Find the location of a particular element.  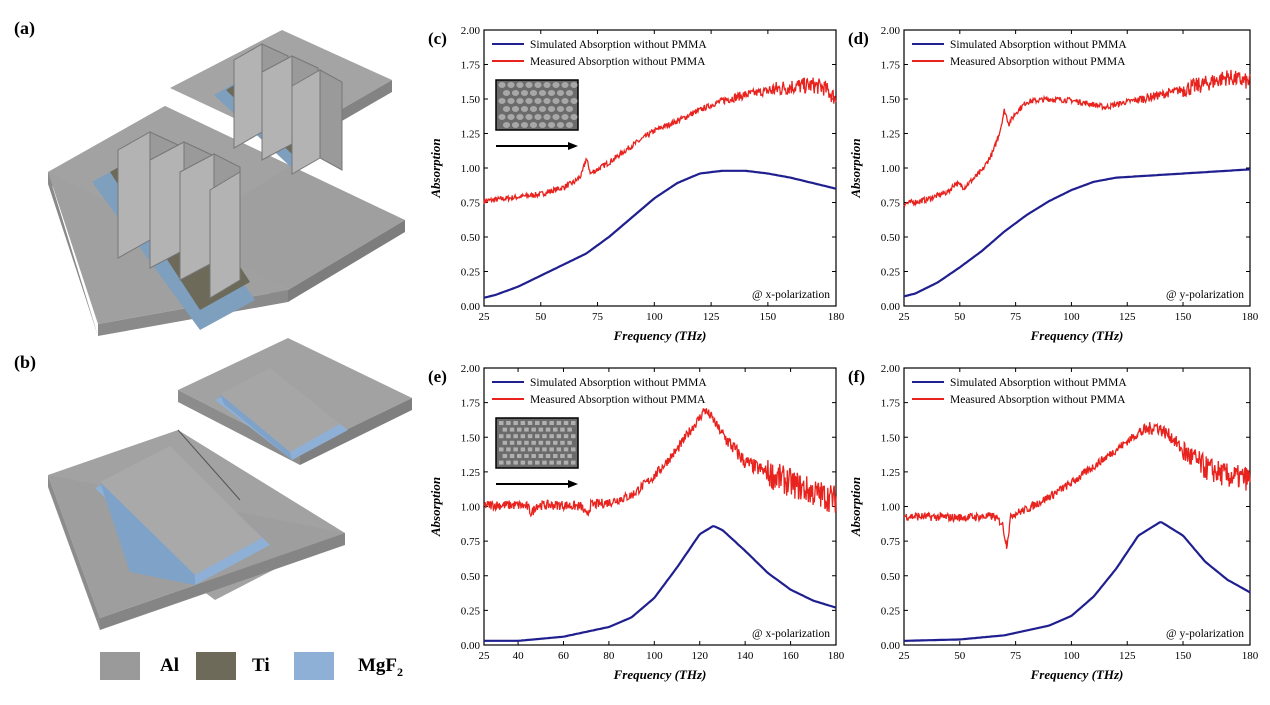

y-tick-label: 0.00 is located at coordinates (471, 646).